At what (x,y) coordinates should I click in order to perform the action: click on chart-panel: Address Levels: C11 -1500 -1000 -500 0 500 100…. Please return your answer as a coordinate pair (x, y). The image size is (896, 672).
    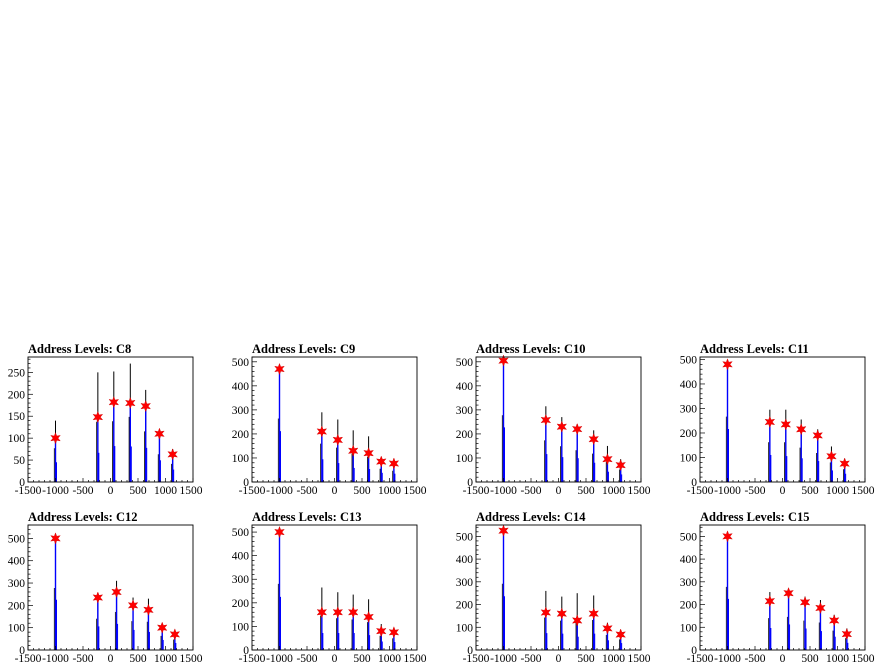
    Looking at the image, I should click on (784, 420).